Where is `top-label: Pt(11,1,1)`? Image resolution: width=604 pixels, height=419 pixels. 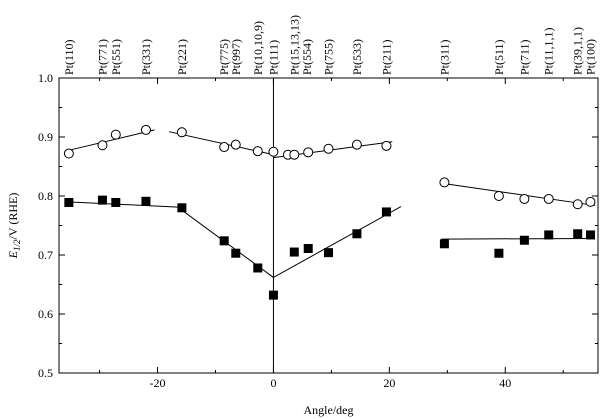
top-label: Pt(11,1,1) is located at coordinates (549, 51).